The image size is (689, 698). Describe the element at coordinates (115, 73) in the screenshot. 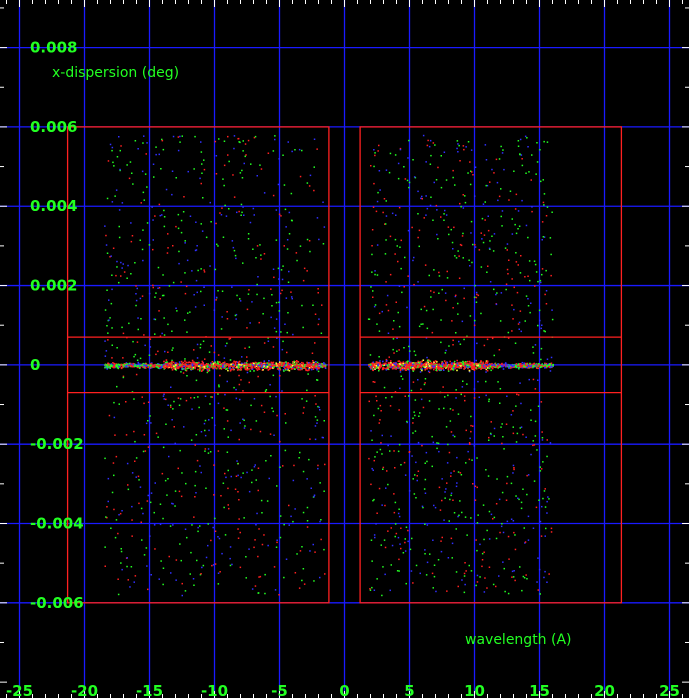

I see `y-axis-title: x-dispersion (deg)` at that location.